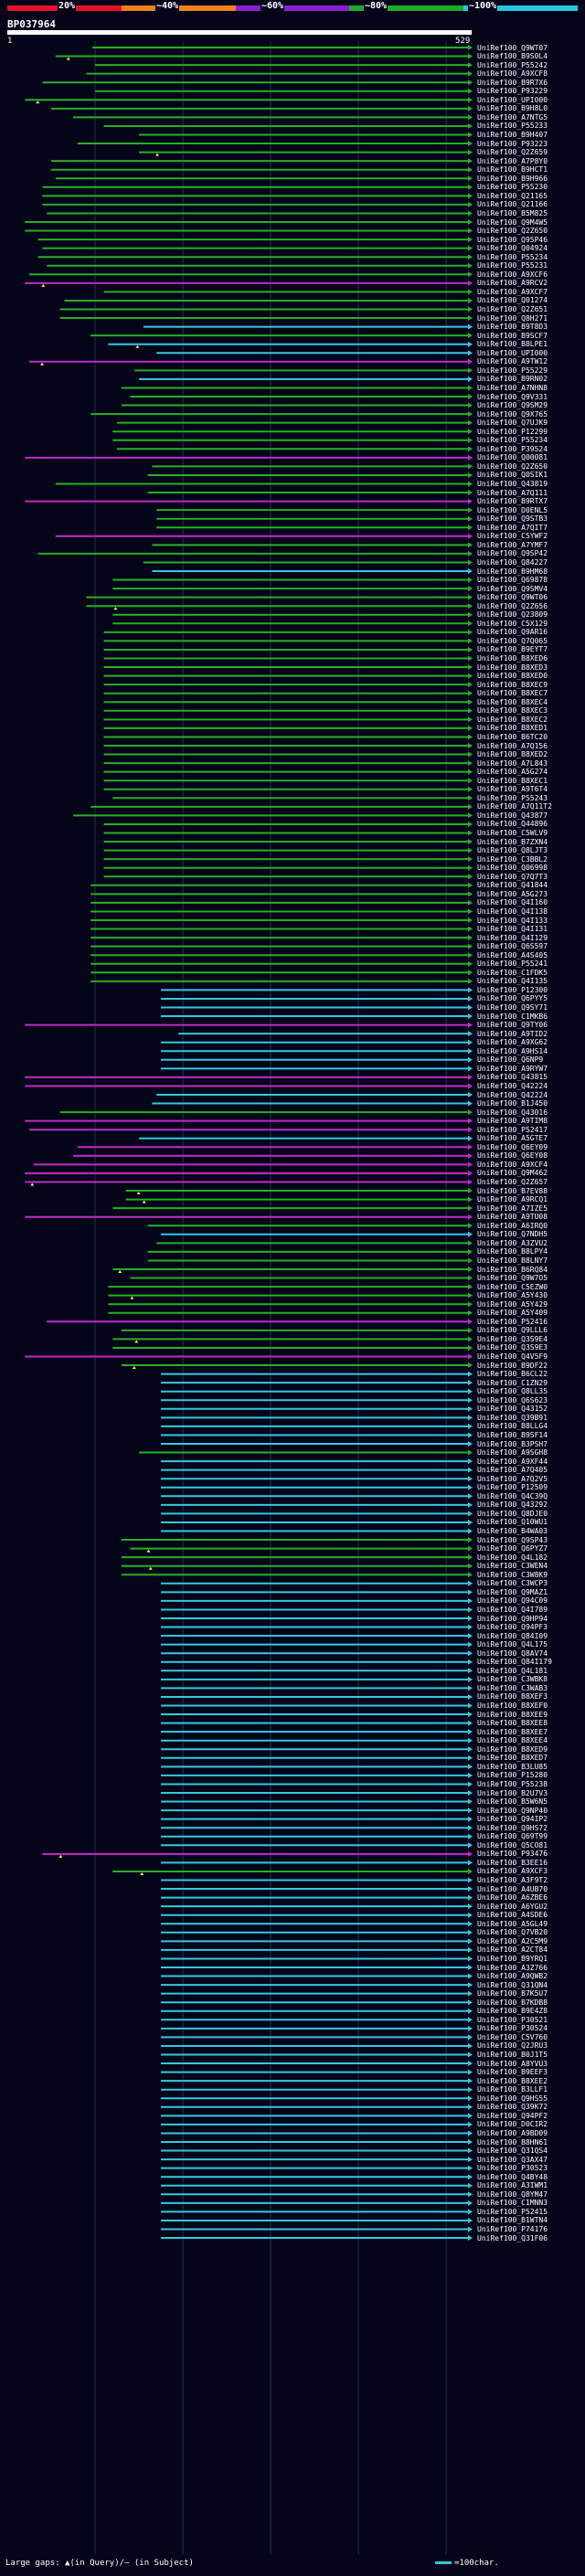  I want to click on hit-link: UniRef100_B9HM68, so click(512, 571).